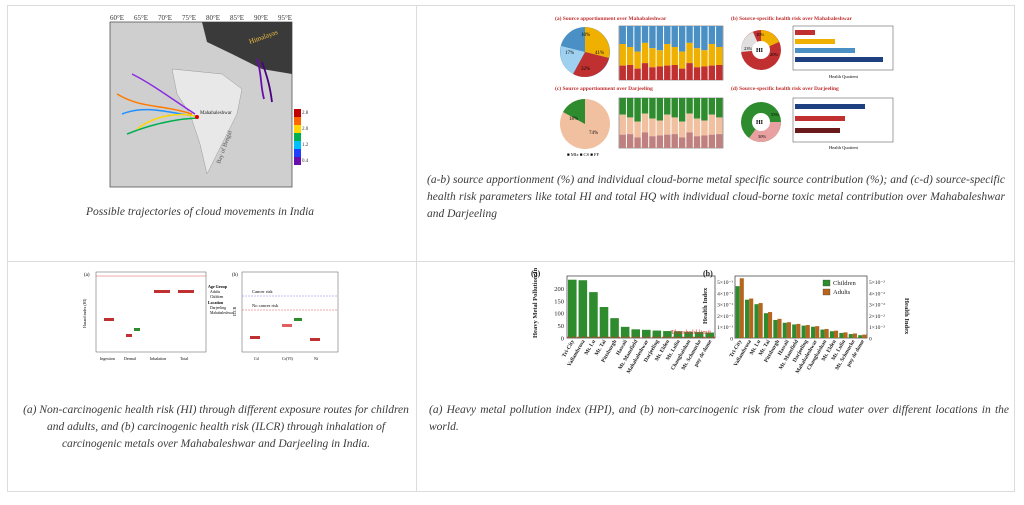 The height and width of the screenshot is (505, 1024). What do you see at coordinates (216, 297) in the screenshot?
I see `legend-item: Children` at bounding box center [216, 297].